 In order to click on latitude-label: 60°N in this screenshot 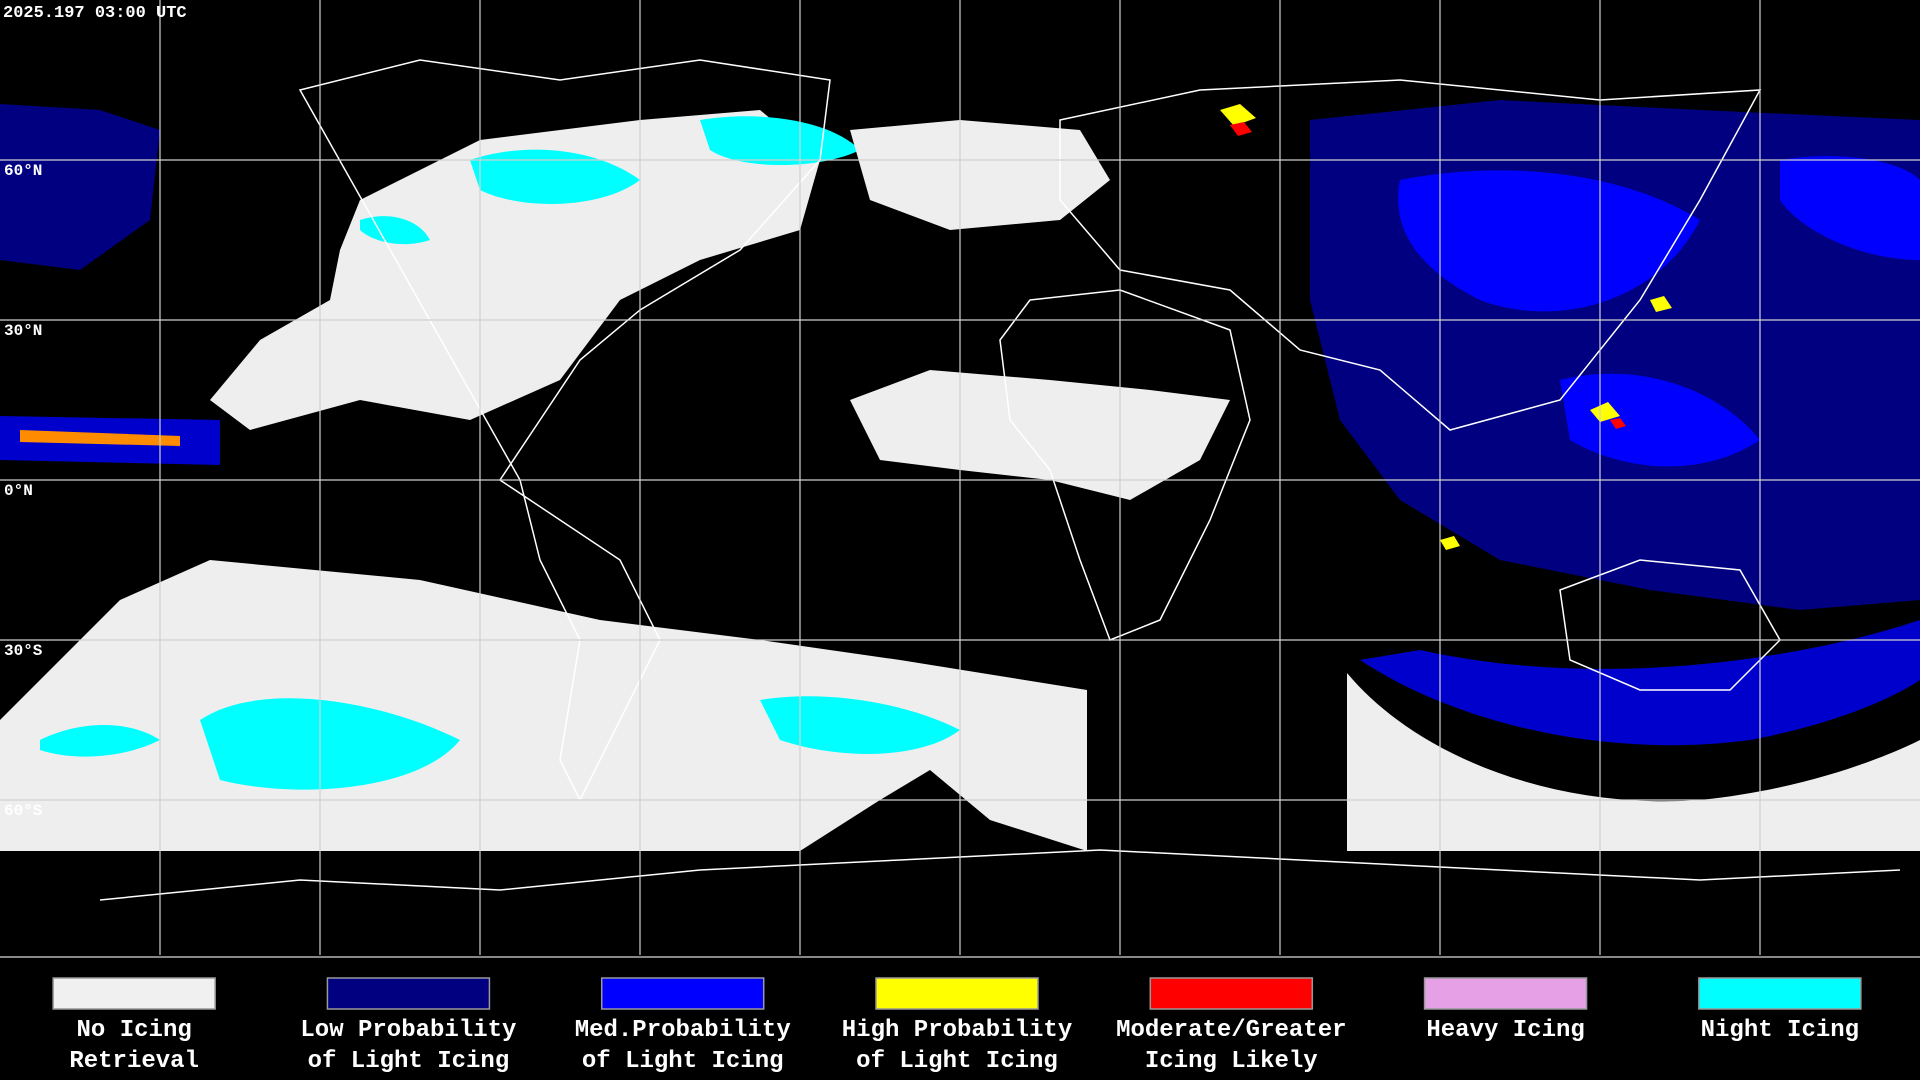, I will do `click(23, 171)`.